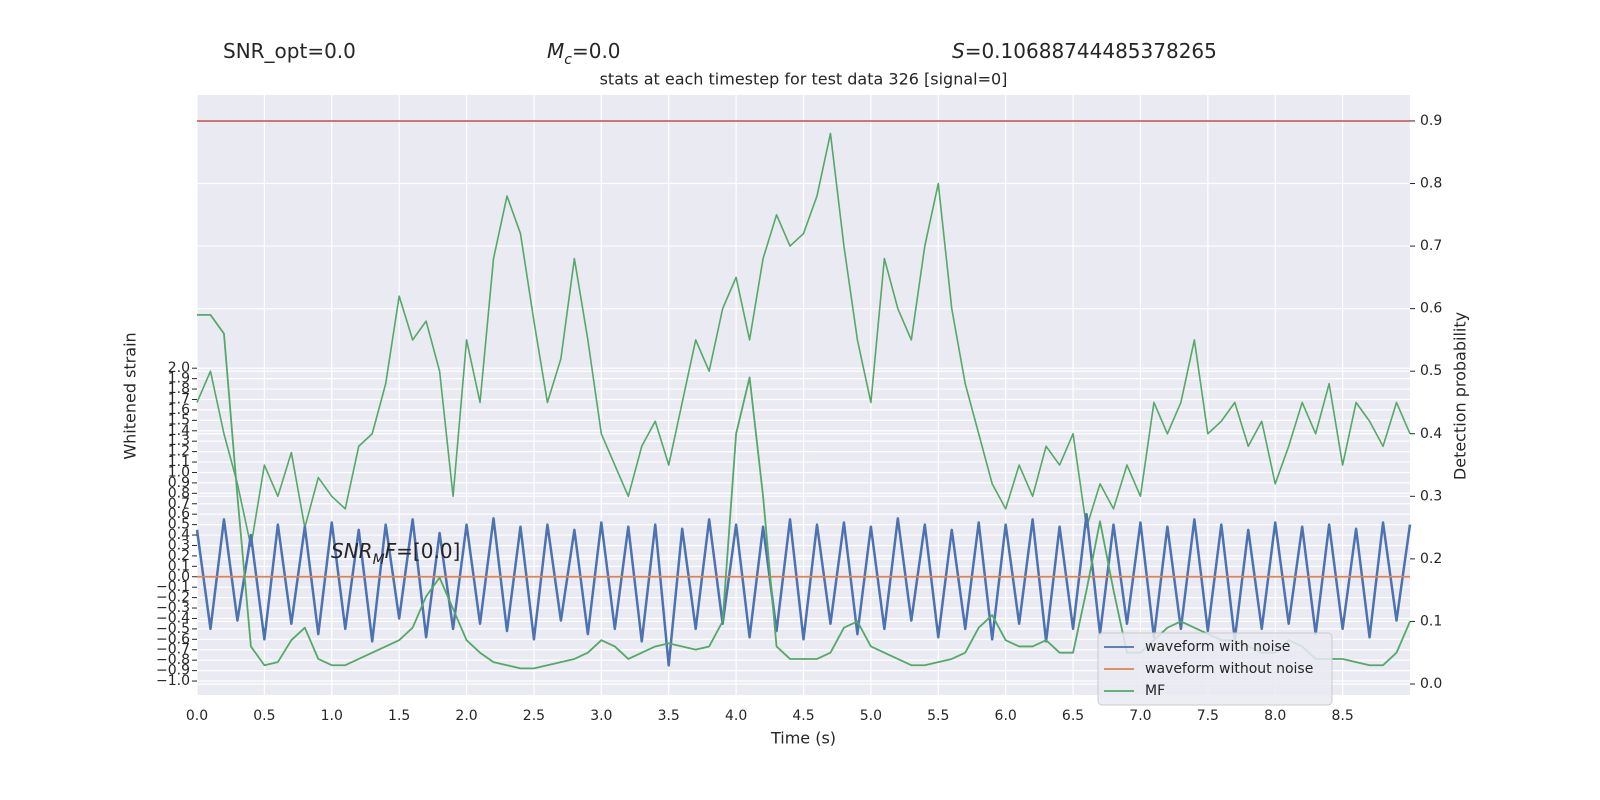  What do you see at coordinates (958, 51) in the screenshot?
I see `annotation-part: S` at bounding box center [958, 51].